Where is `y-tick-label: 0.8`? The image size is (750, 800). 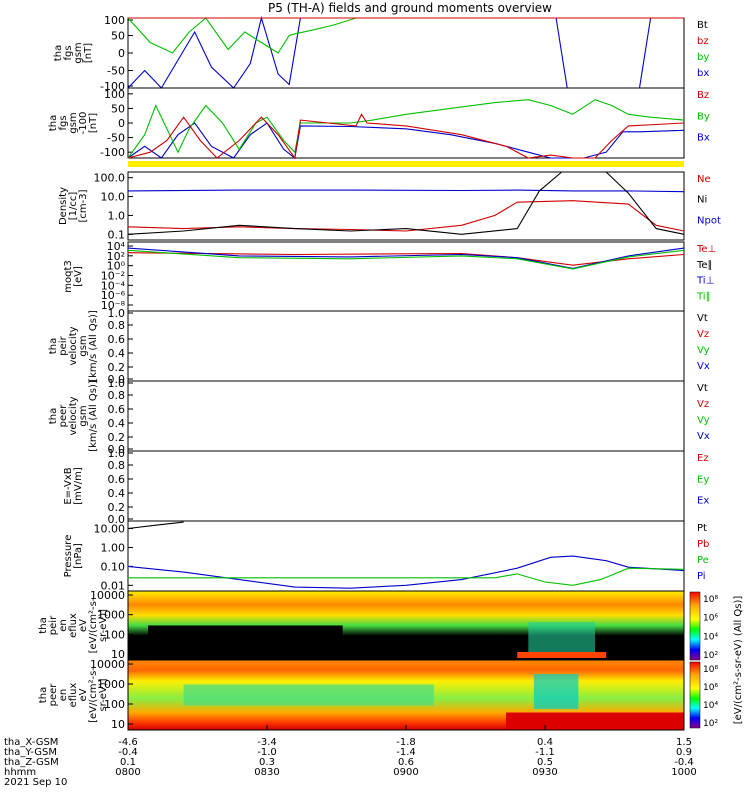 y-tick-label: 0.8 is located at coordinates (117, 325).